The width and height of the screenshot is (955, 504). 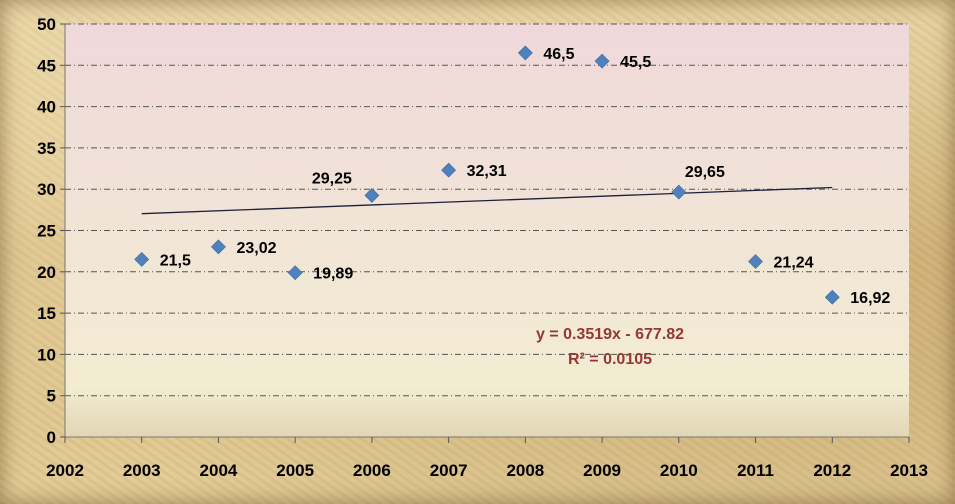 I want to click on x-tick-label: 2011, so click(x=755, y=470).